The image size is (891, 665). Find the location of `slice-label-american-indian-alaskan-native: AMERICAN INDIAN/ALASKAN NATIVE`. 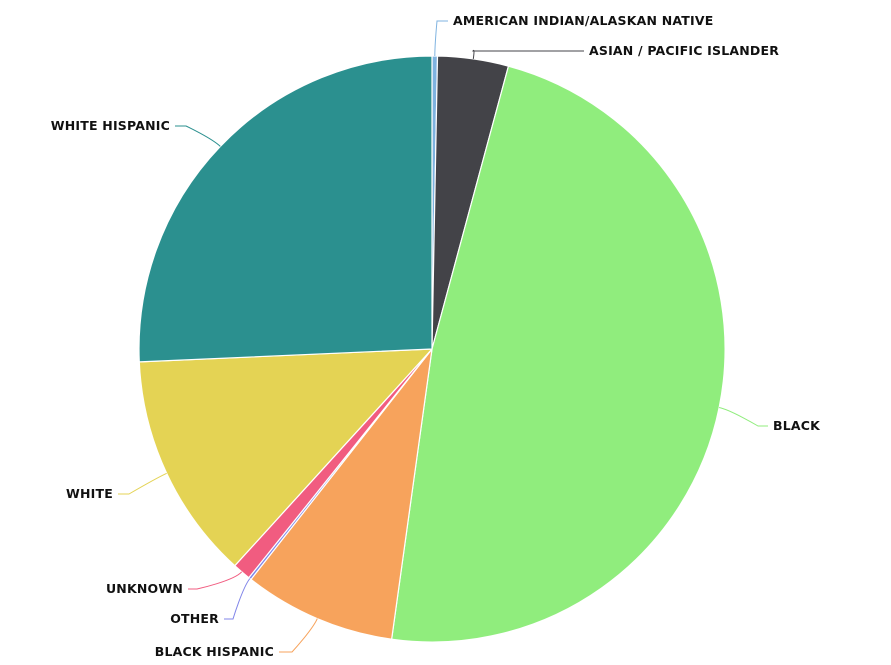

slice-label-american-indian-alaskan-native: AMERICAN INDIAN/ALASKAN NATIVE is located at coordinates (583, 20).